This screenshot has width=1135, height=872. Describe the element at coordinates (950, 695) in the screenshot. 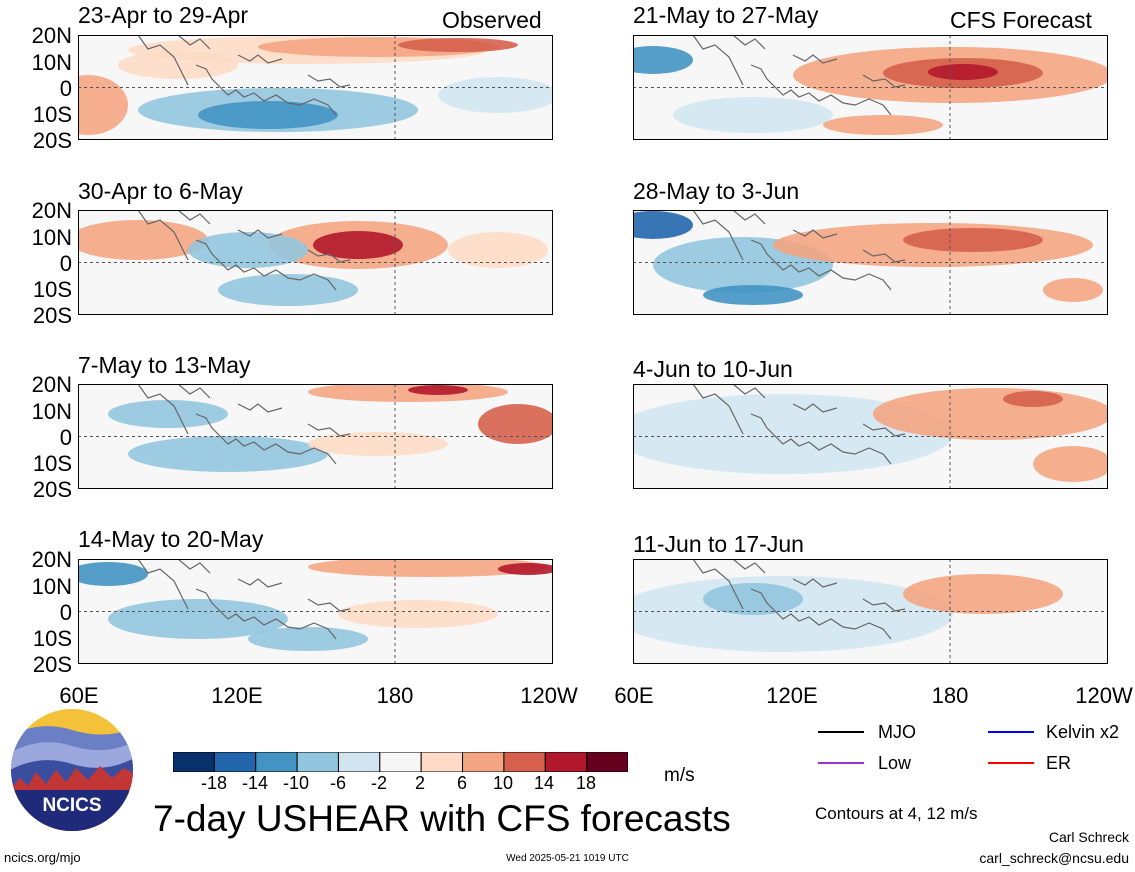

I see `lon-label-180-right: 180` at that location.